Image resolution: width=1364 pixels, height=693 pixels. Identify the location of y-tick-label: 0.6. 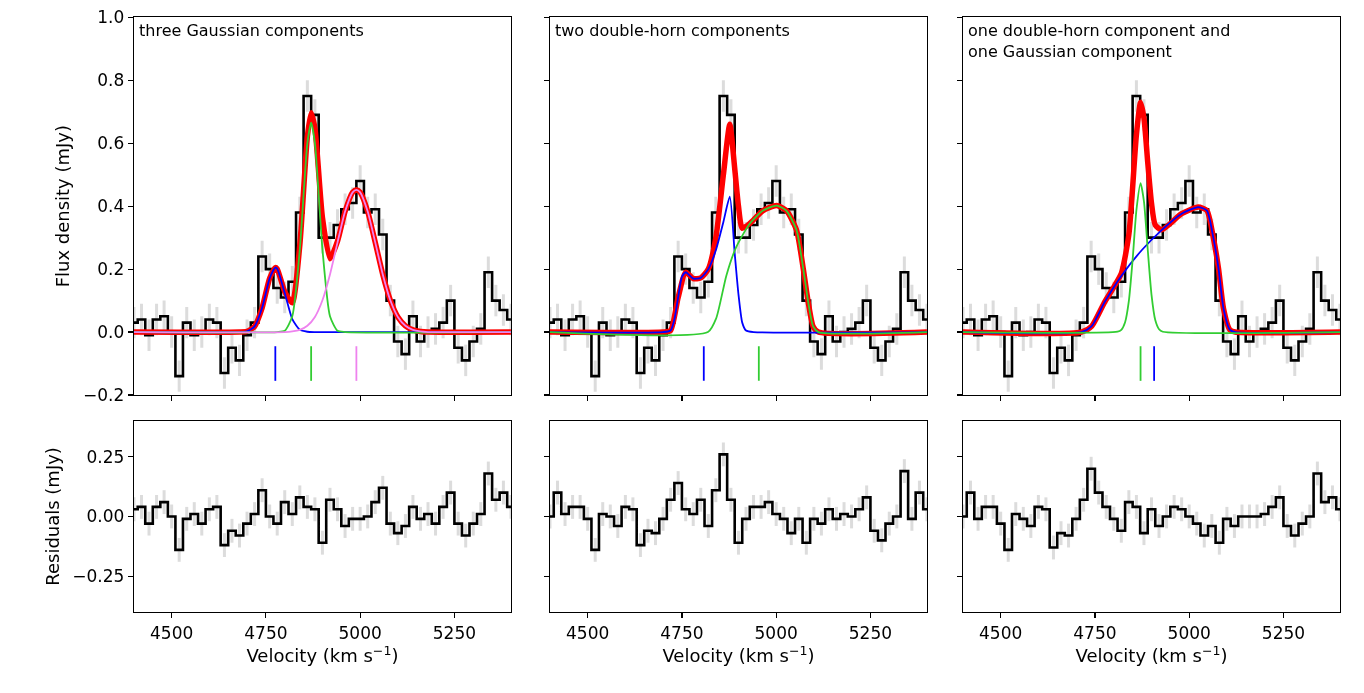
(111, 143).